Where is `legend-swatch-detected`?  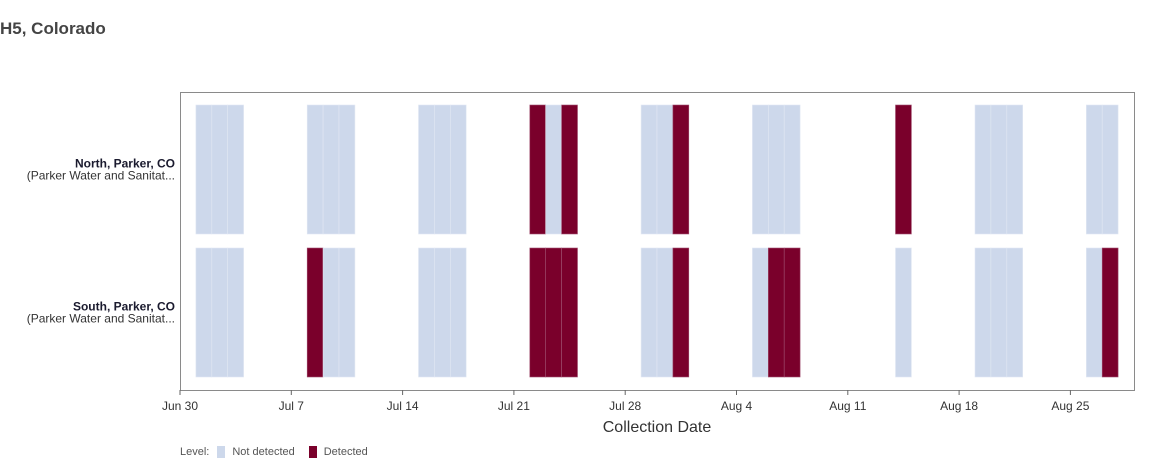 legend-swatch-detected is located at coordinates (312, 452).